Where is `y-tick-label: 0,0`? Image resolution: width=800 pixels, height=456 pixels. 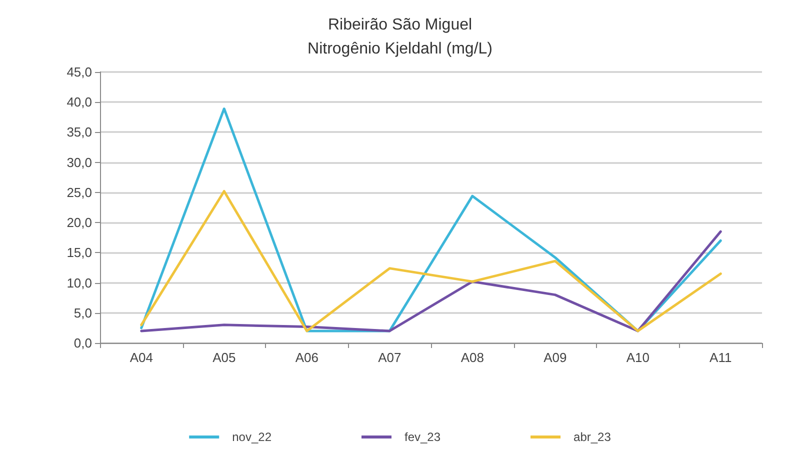
y-tick-label: 0,0 is located at coordinates (83, 343).